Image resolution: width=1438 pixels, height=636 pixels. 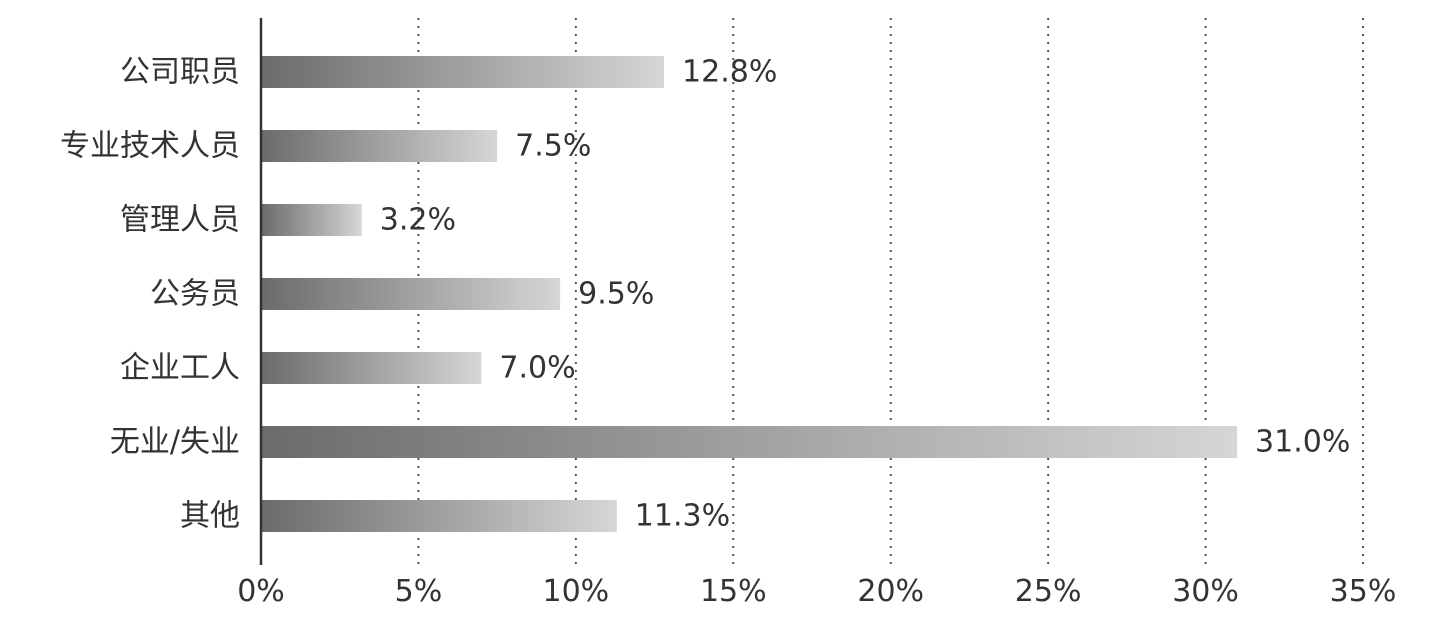 I want to click on category-label: 企业工人, so click(x=180, y=368).